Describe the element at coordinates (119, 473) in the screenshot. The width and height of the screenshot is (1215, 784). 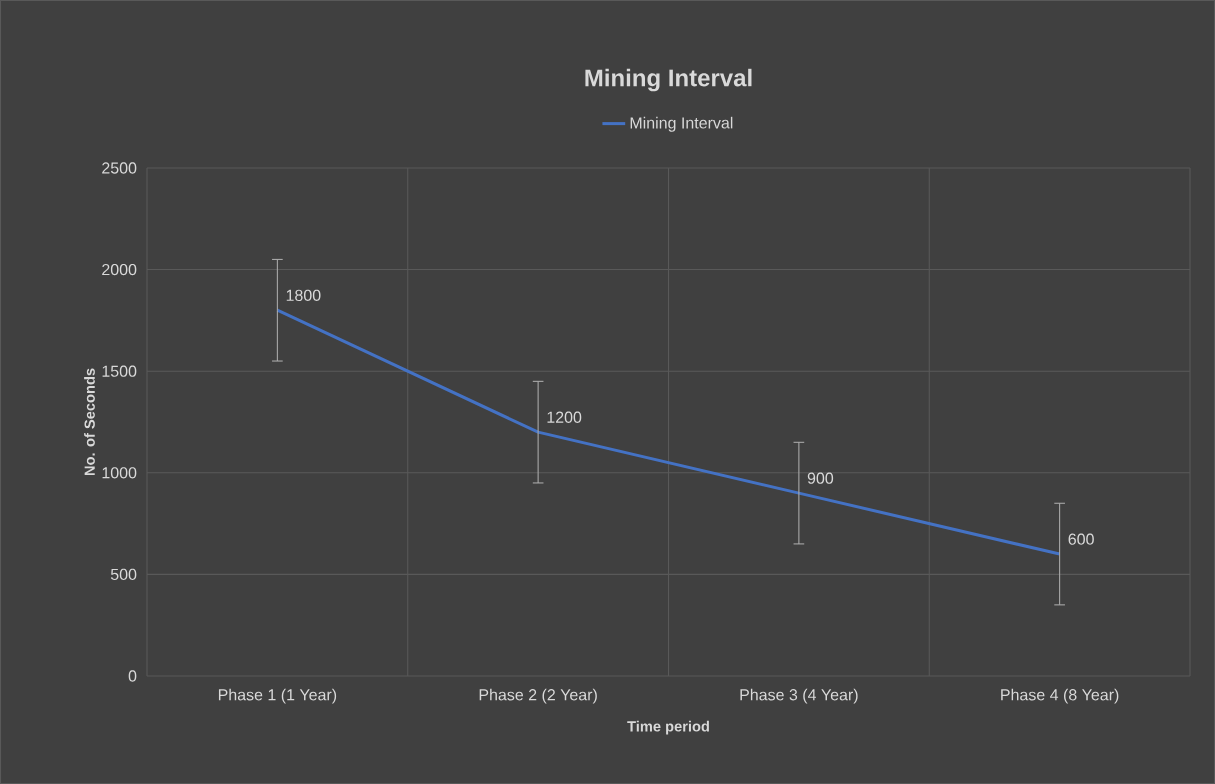
I see `y-tick-label: 1000` at that location.